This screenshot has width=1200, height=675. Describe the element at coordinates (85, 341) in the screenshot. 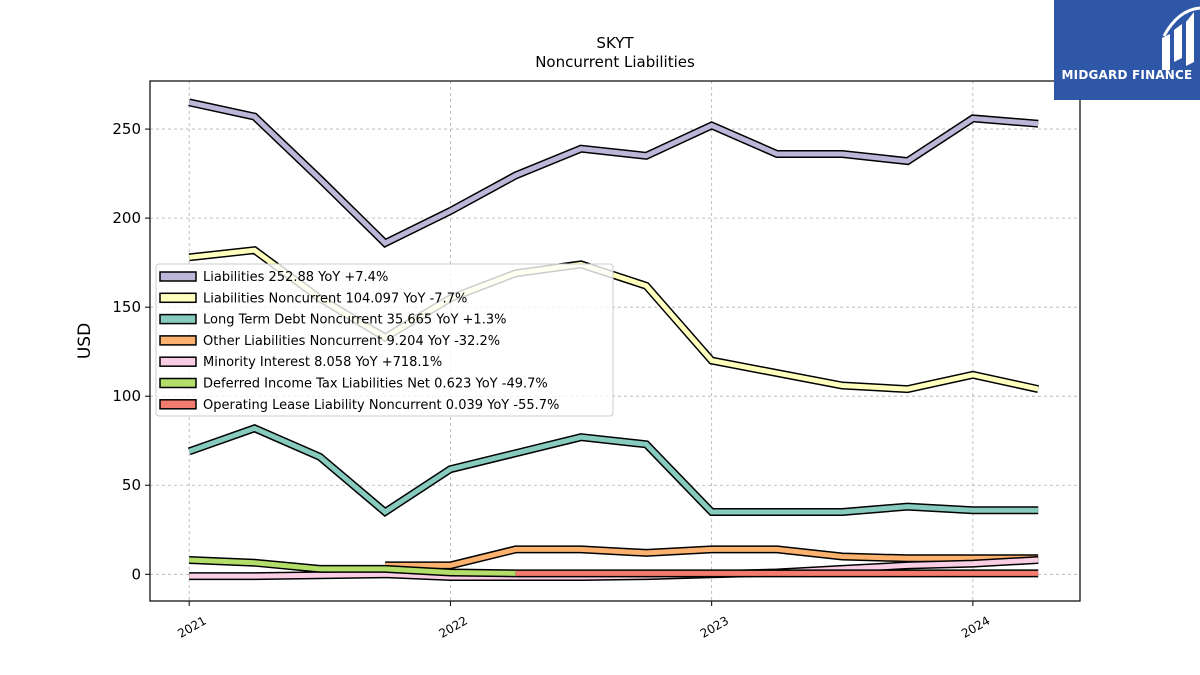

I see `y-axis-label: USD` at that location.